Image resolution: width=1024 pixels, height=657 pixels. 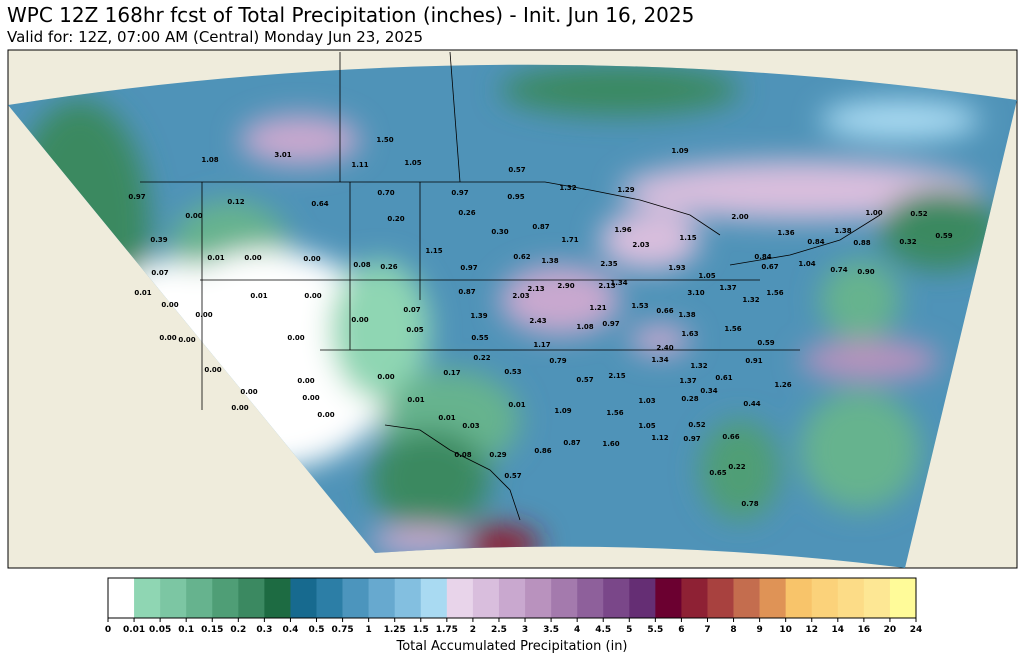 What do you see at coordinates (606, 286) in the screenshot?
I see `precip-label: 2.13` at bounding box center [606, 286].